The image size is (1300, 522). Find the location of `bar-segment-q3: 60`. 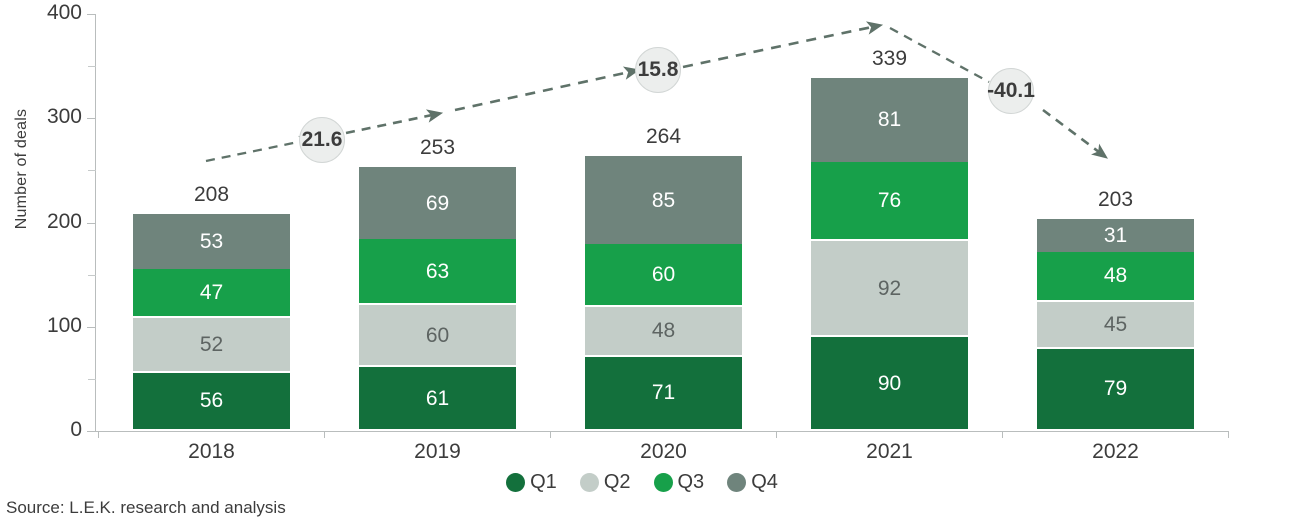

bar-segment-q3: 60 is located at coordinates (663, 275).